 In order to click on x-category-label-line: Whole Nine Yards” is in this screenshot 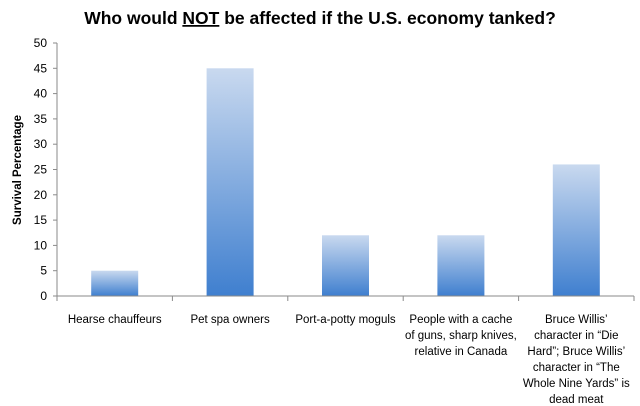, I will do `click(576, 384)`.